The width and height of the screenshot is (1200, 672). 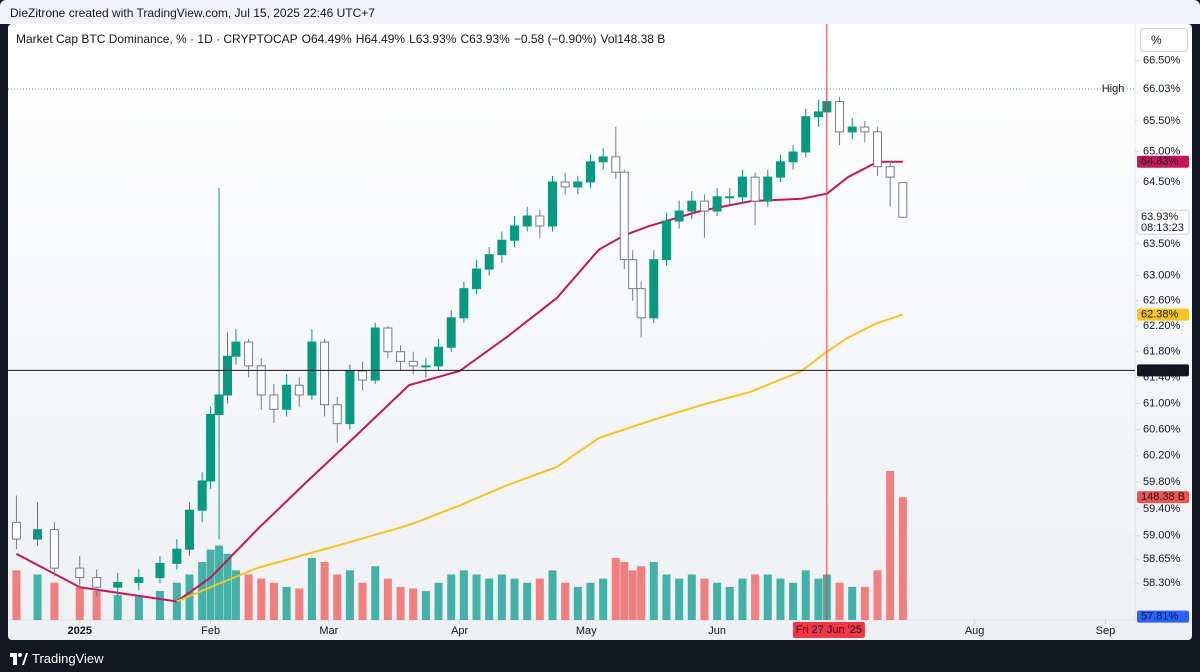 What do you see at coordinates (1162, 583) in the screenshot?
I see `y-tick-label: 58.30%` at bounding box center [1162, 583].